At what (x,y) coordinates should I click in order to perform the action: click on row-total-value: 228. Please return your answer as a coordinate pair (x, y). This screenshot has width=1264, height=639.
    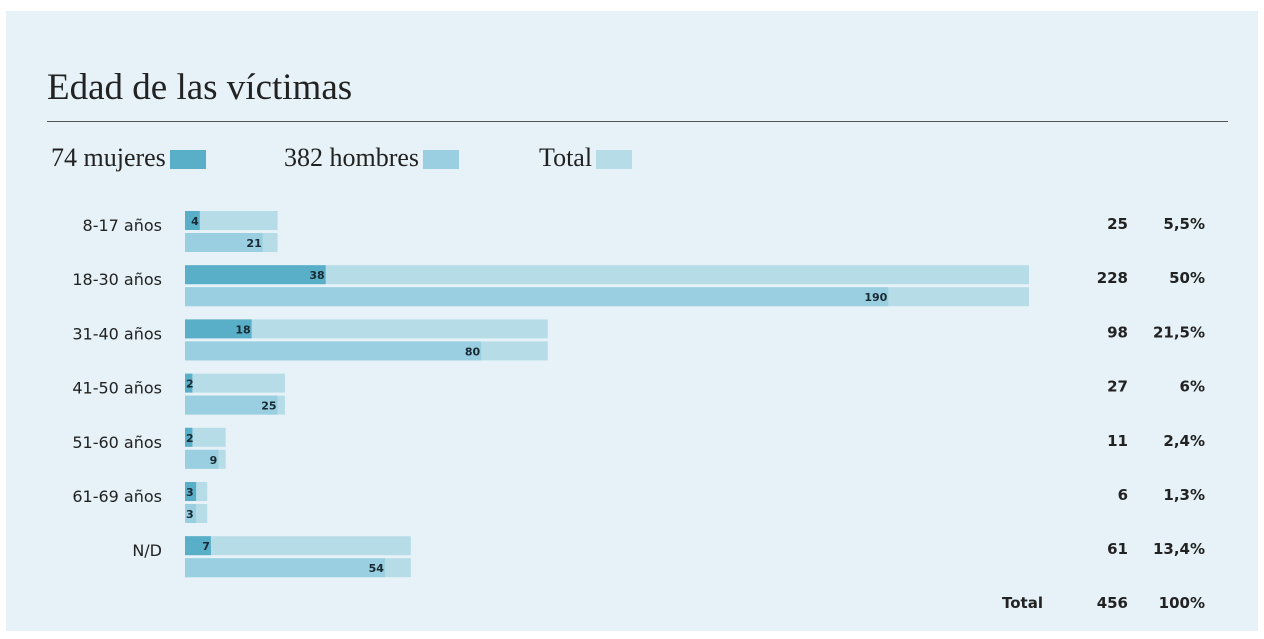
    Looking at the image, I should click on (1112, 278).